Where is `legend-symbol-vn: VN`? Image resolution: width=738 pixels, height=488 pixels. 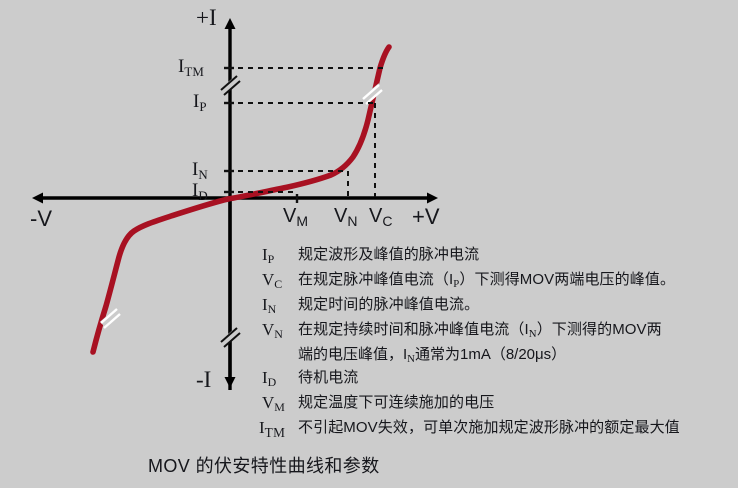
legend-symbol-vn: VN is located at coordinates (278, 330).